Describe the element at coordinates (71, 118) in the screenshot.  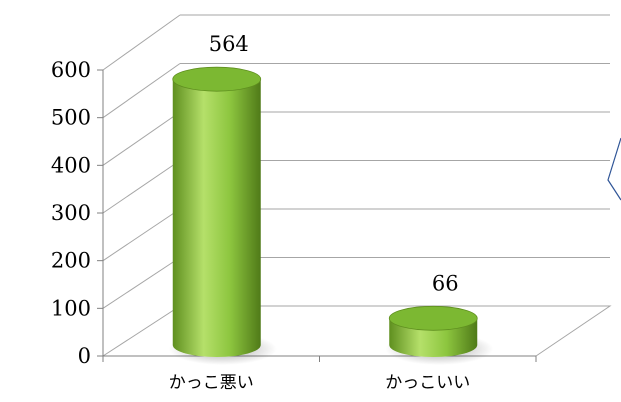
I see `y-tick-label: 500` at that location.